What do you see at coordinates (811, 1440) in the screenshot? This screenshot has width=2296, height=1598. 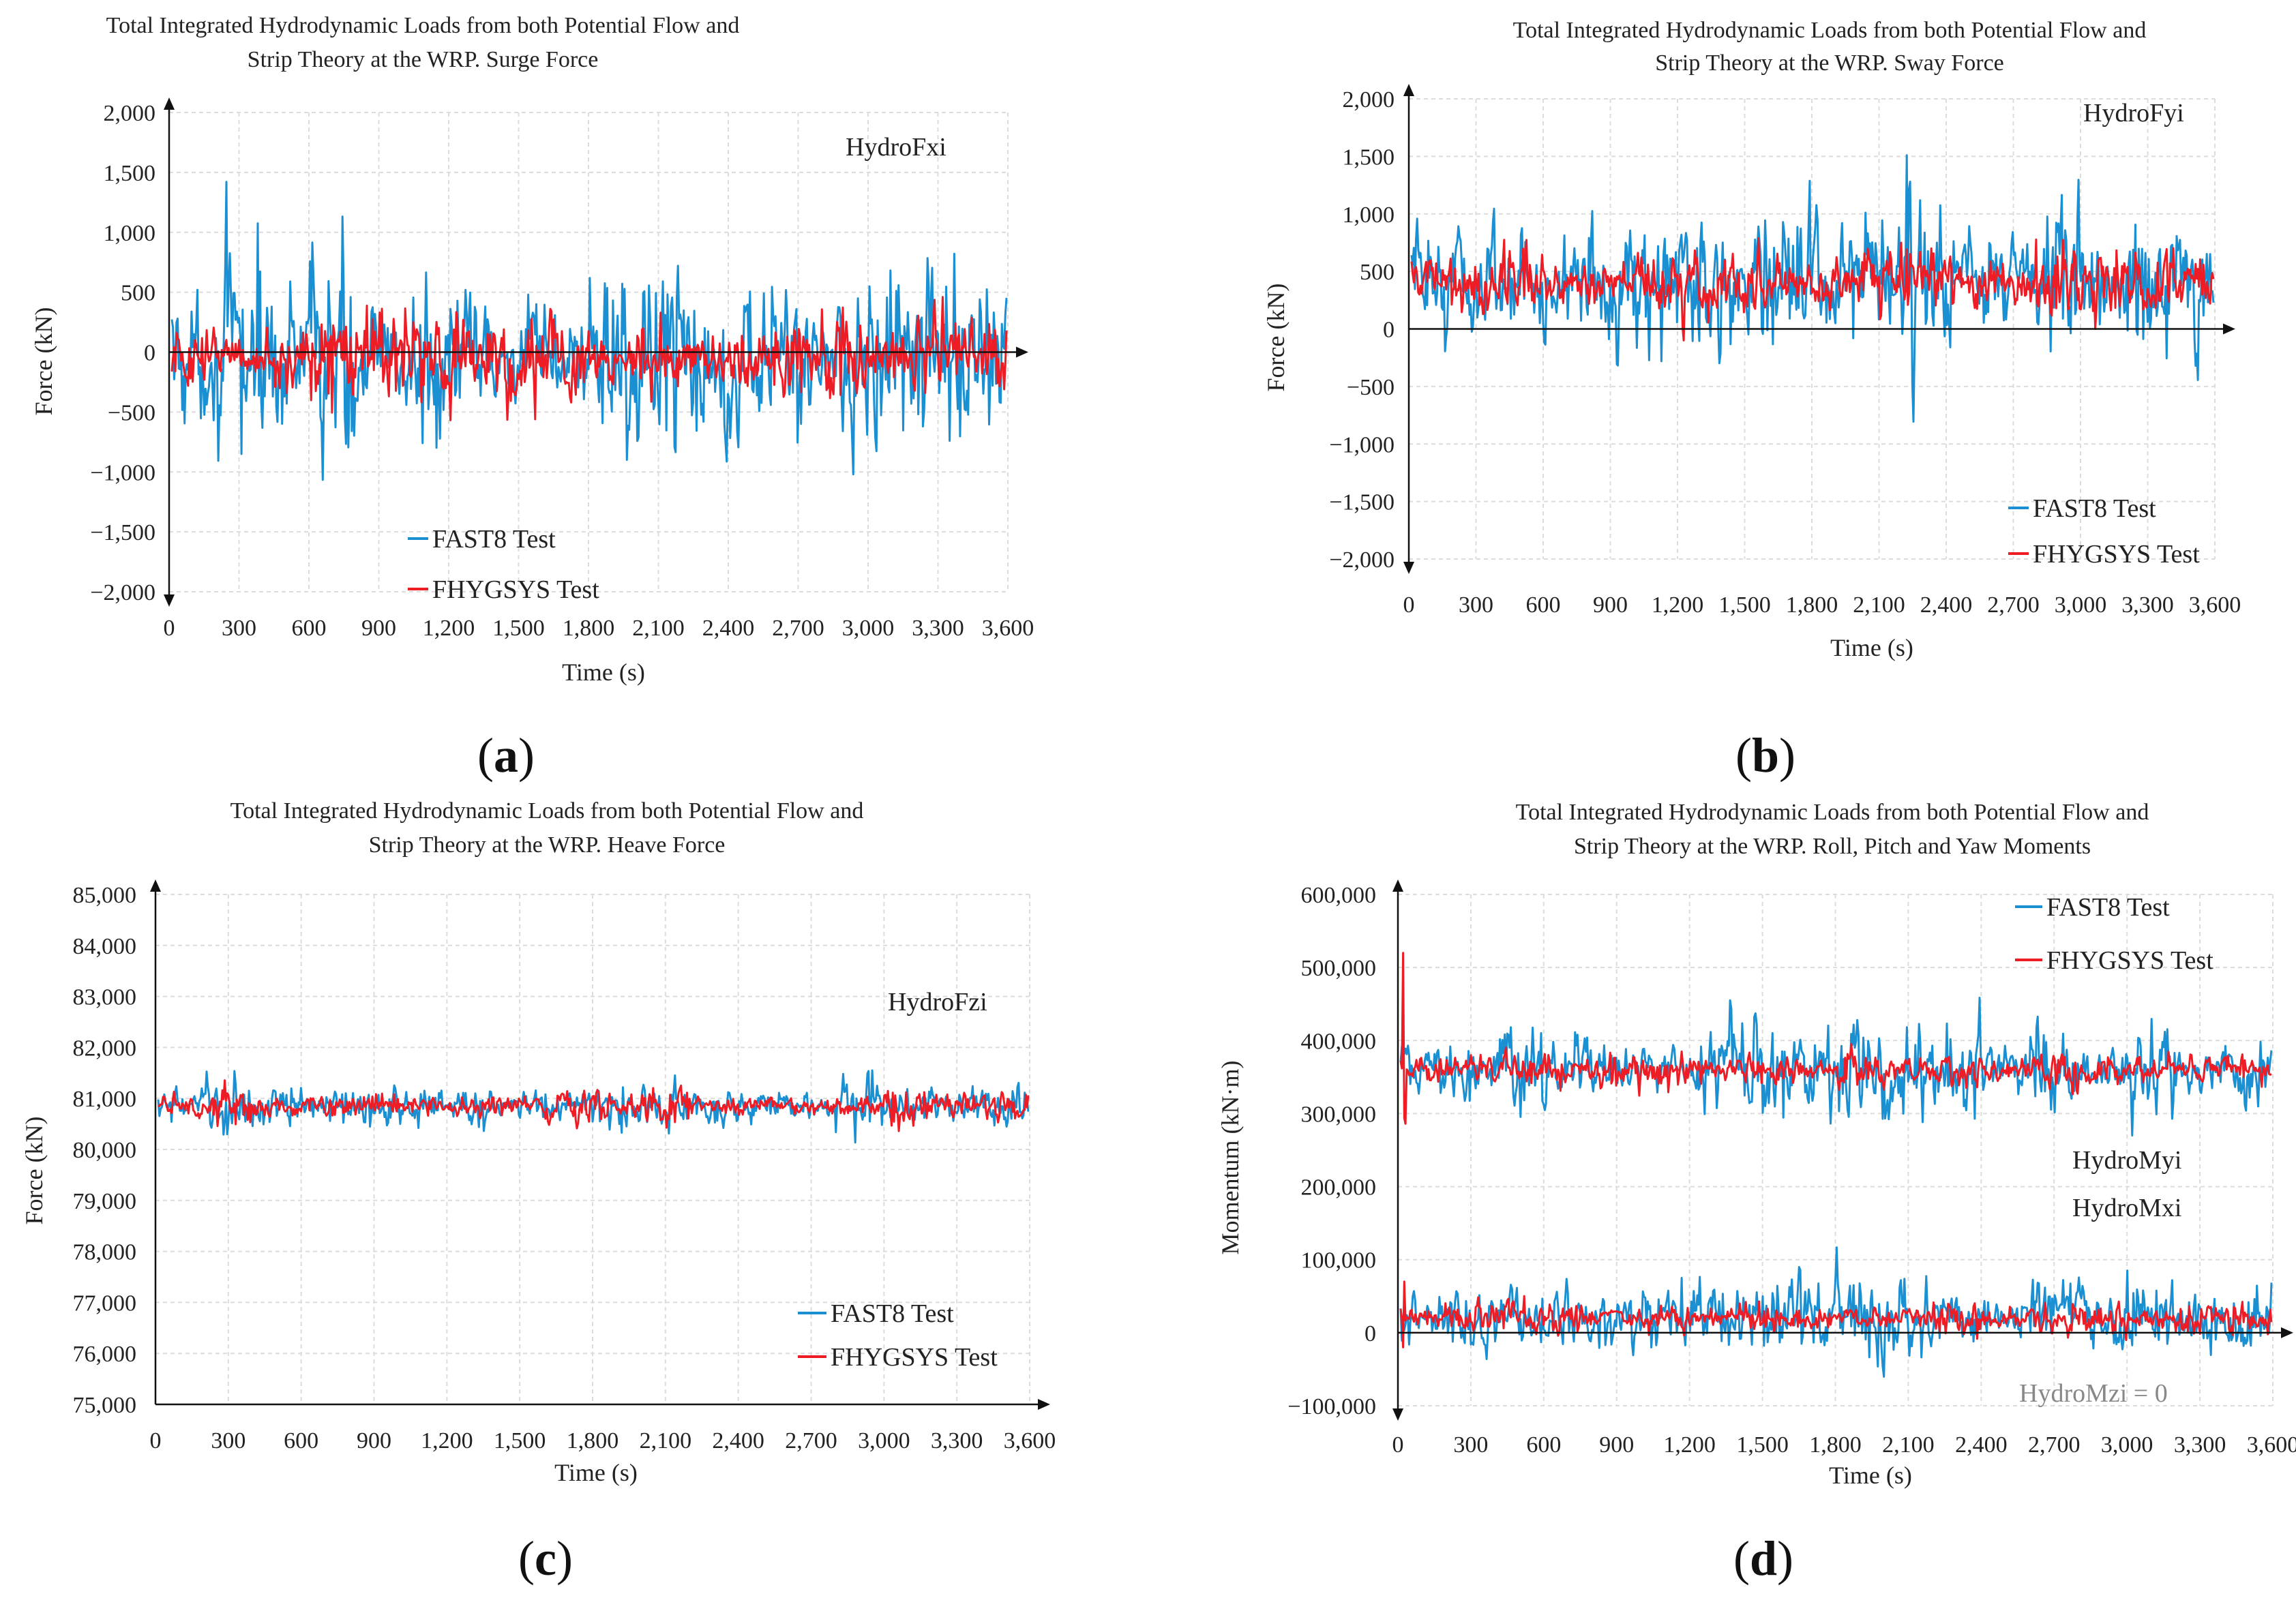 I see `chart-c-xtick-label: 2,700` at bounding box center [811, 1440].